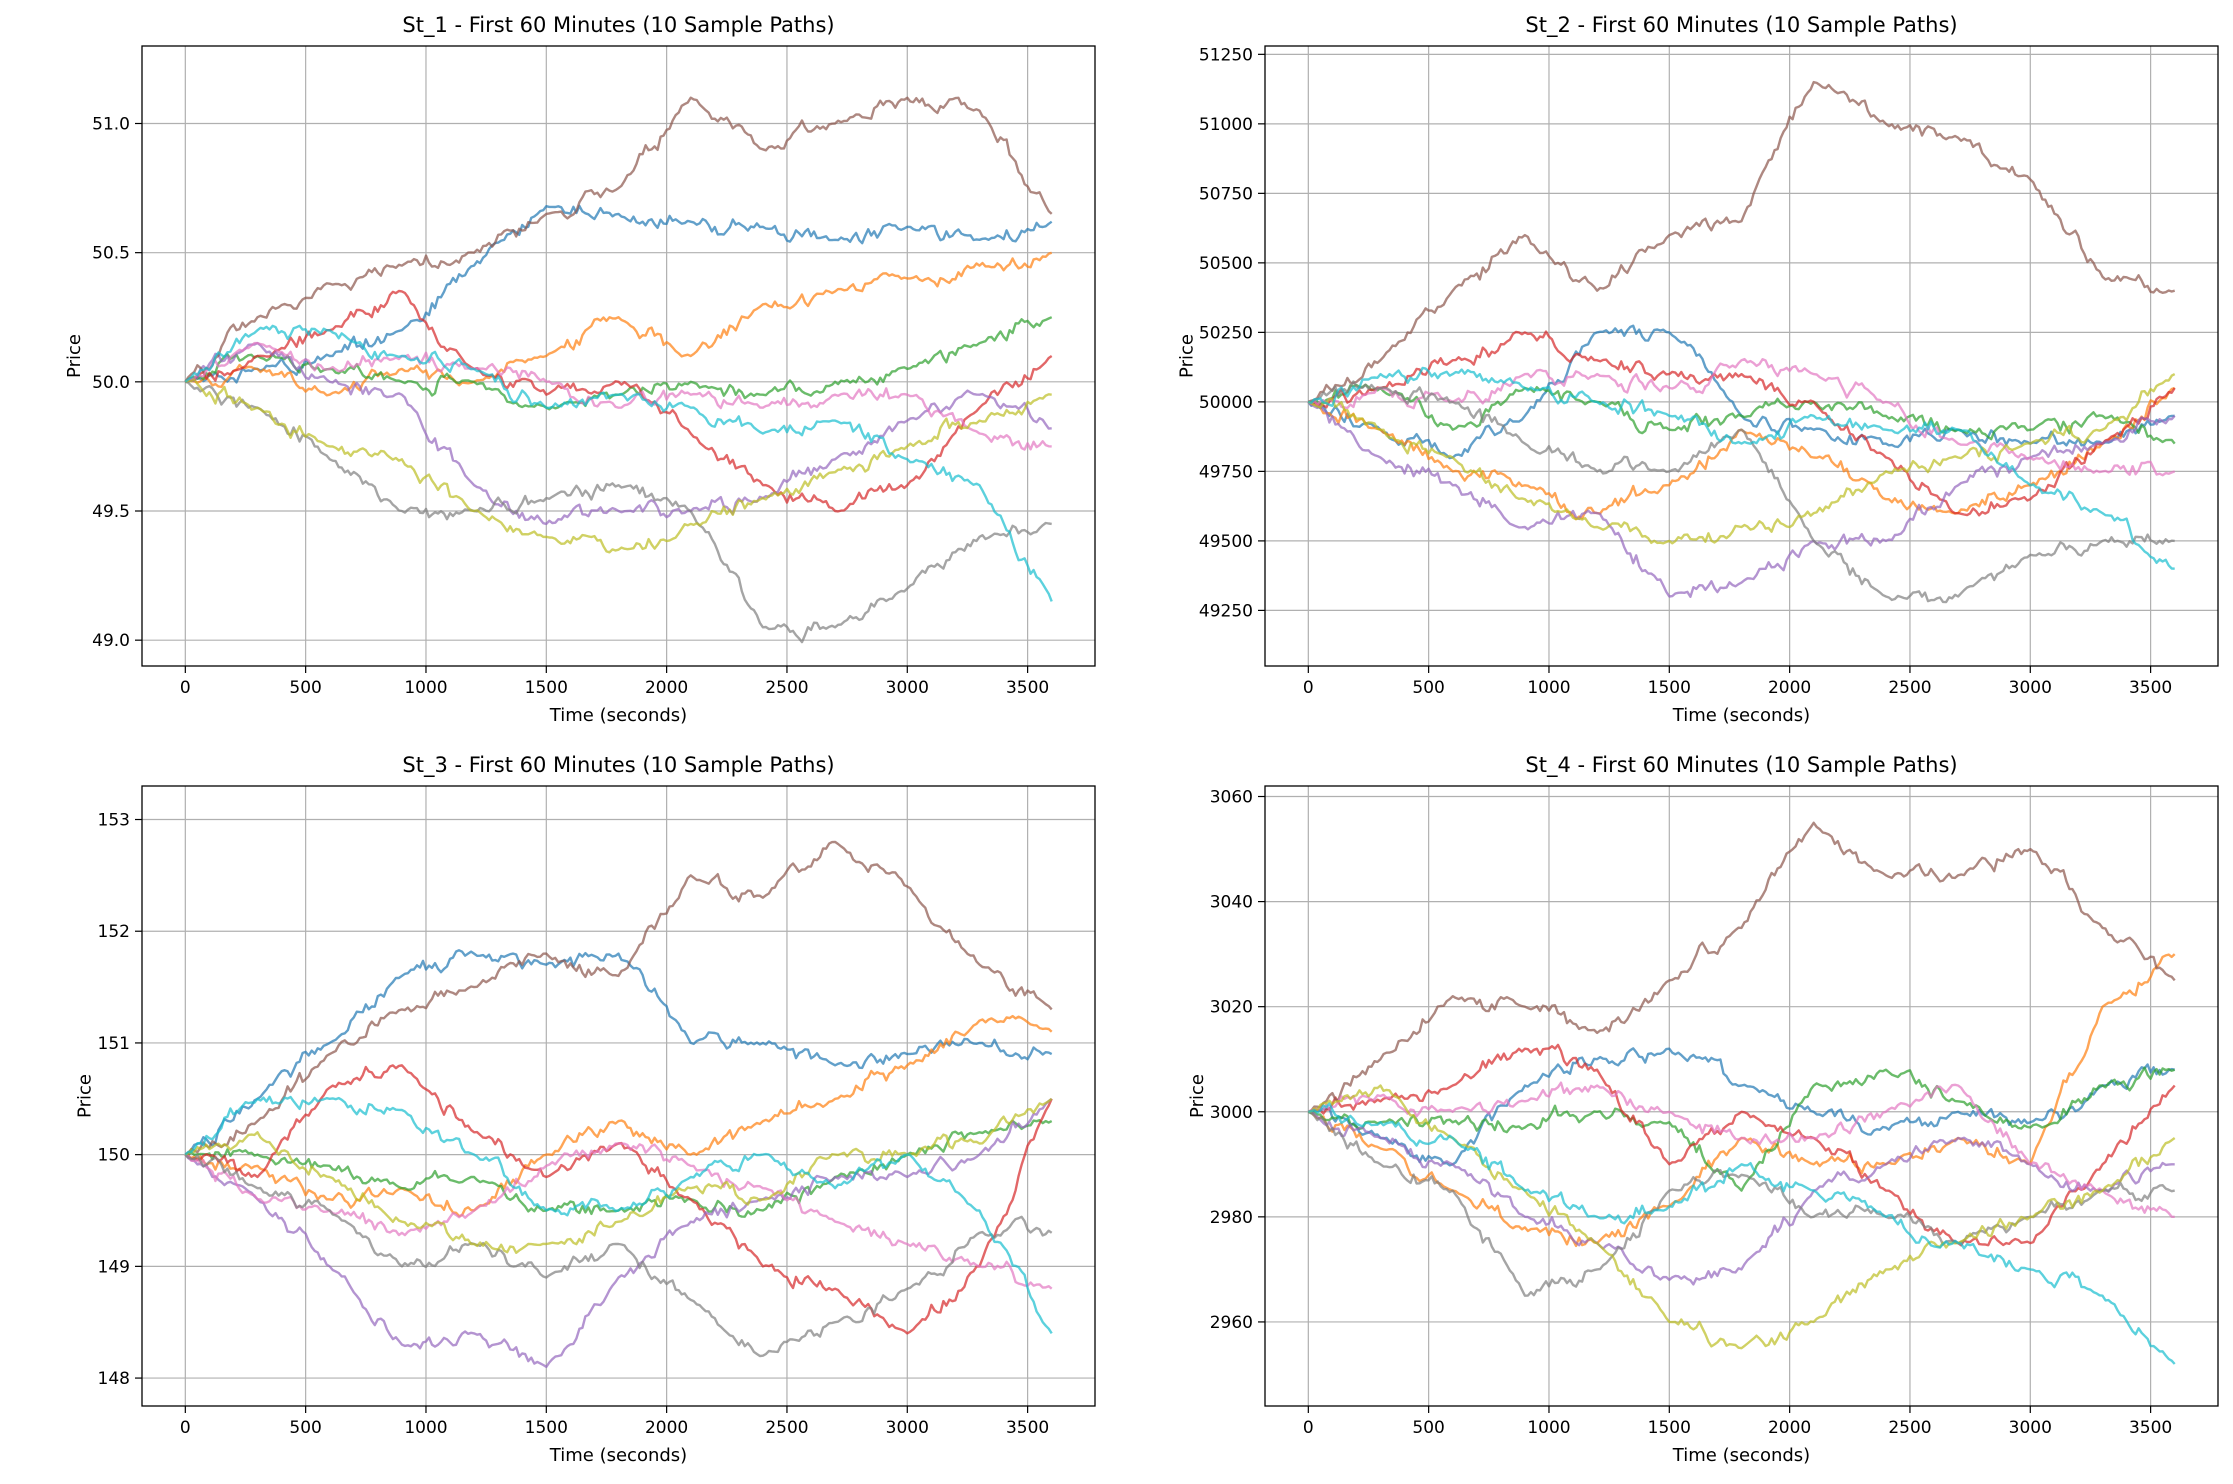  I want to click on y-tick-label: 51250, so click(1226, 55).